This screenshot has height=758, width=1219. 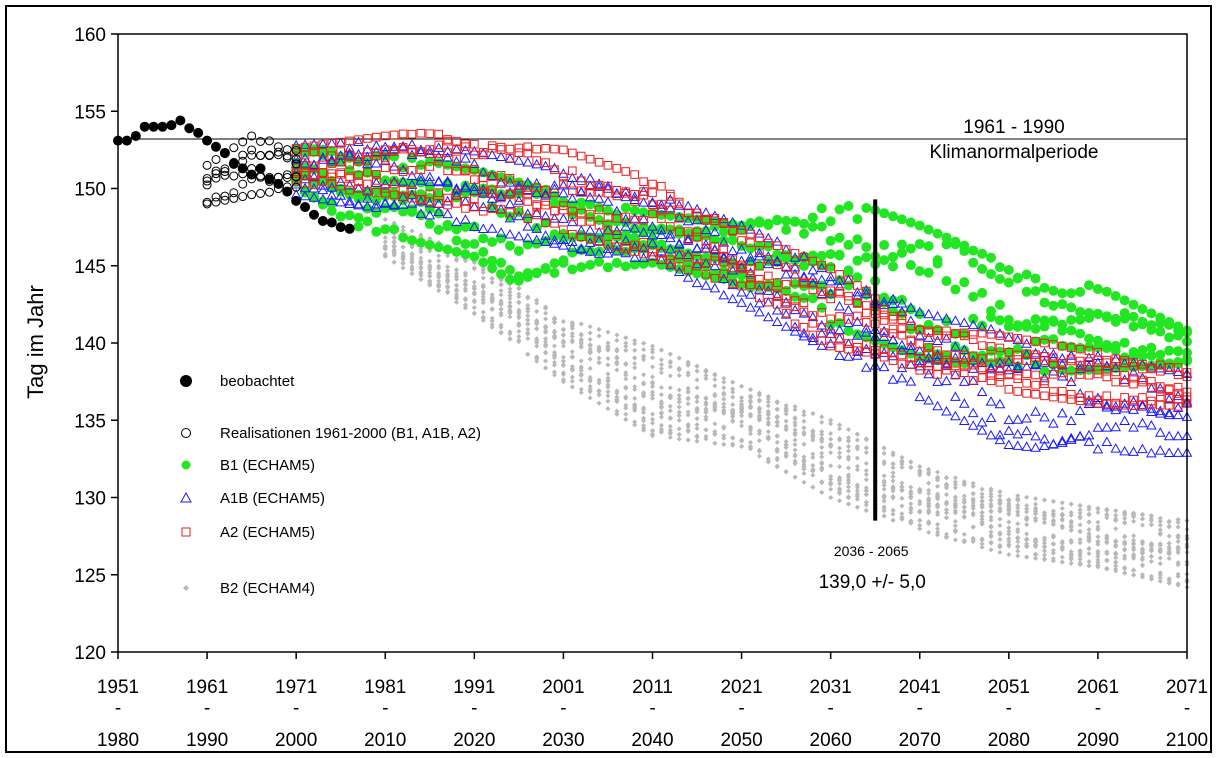 I want to click on legend-marker-a1b, so click(x=186, y=497).